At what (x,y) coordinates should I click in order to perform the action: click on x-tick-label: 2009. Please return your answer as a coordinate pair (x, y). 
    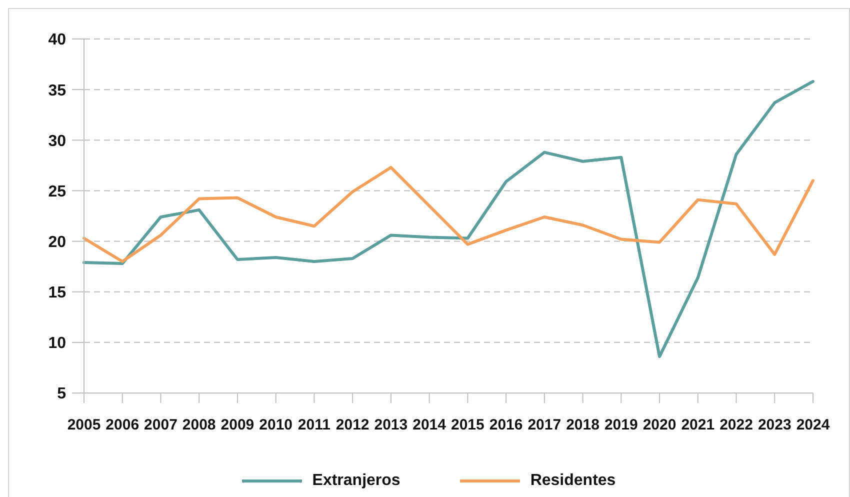
    Looking at the image, I should click on (237, 425).